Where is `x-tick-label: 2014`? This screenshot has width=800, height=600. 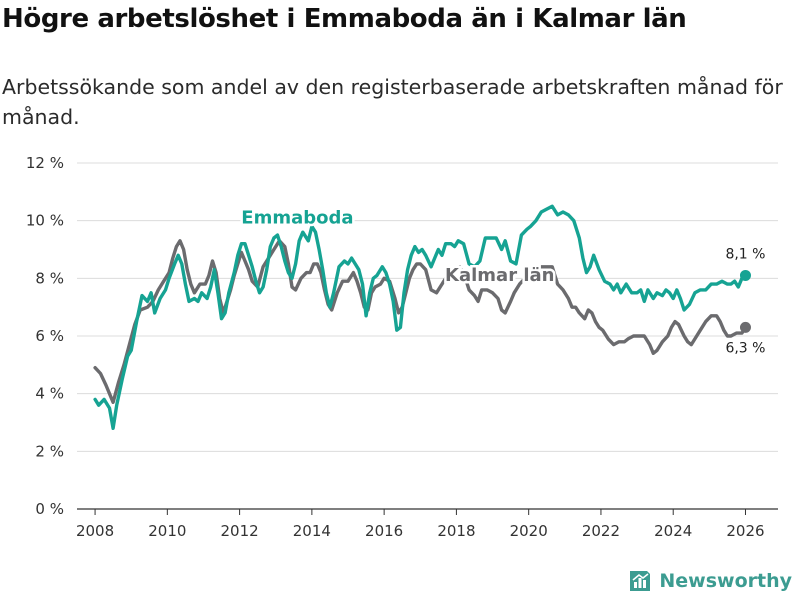
x-tick-label: 2014 is located at coordinates (312, 531).